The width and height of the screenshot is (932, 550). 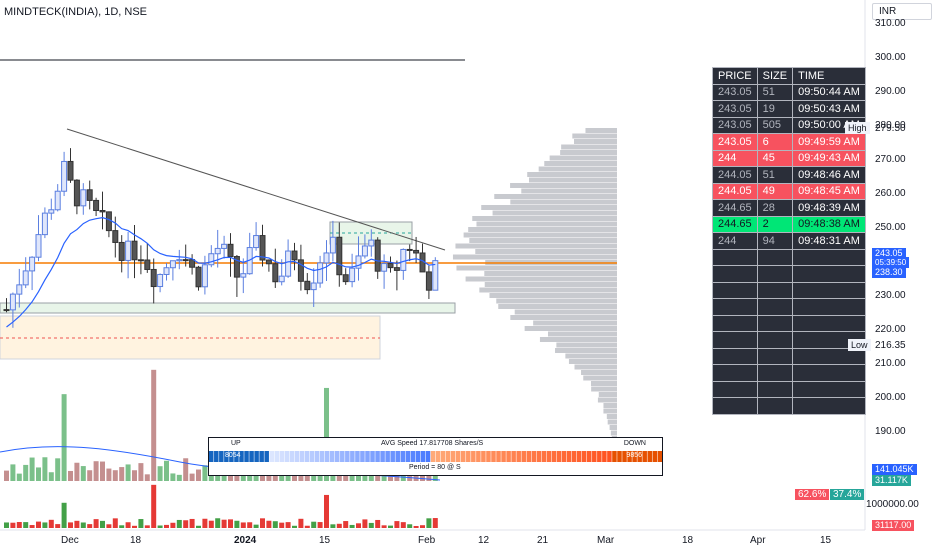 What do you see at coordinates (890, 193) in the screenshot?
I see `price-tick: 260.00` at bounding box center [890, 193].